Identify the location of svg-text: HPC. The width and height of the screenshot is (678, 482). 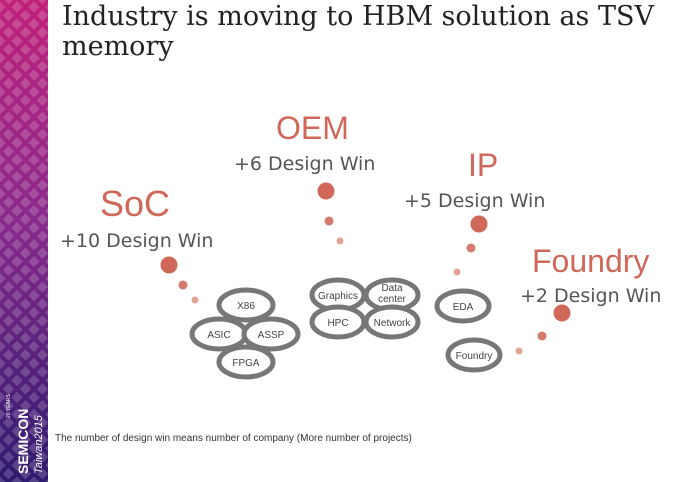
(337, 323).